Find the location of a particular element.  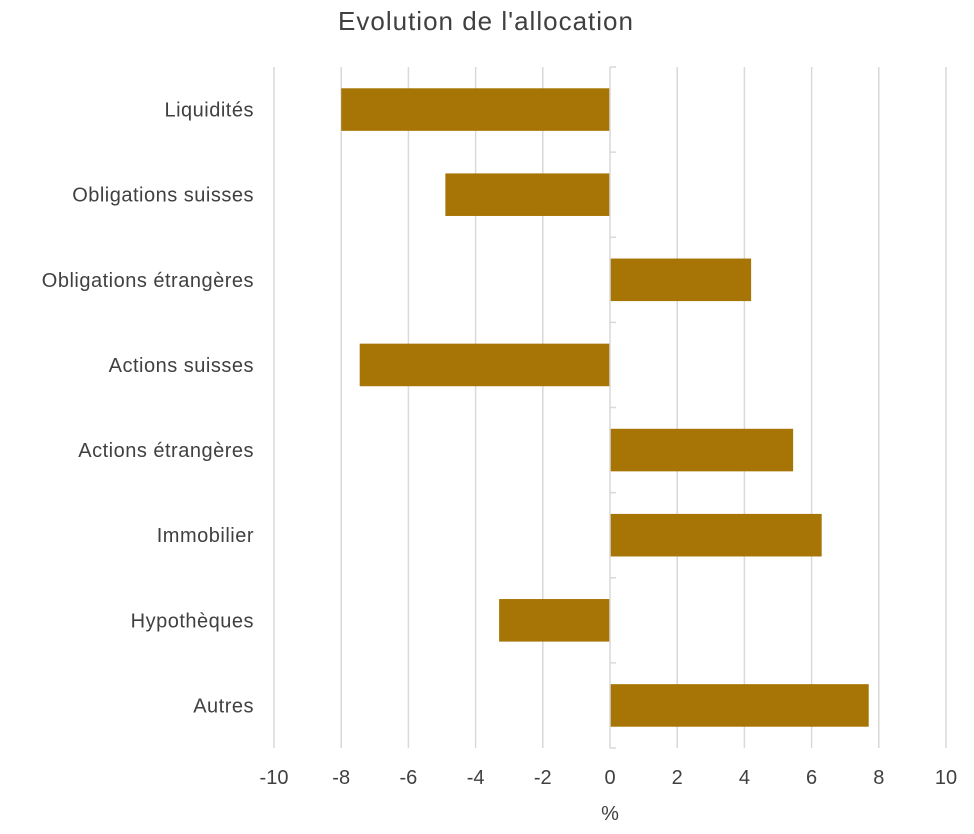

axes is located at coordinates (612, 407).